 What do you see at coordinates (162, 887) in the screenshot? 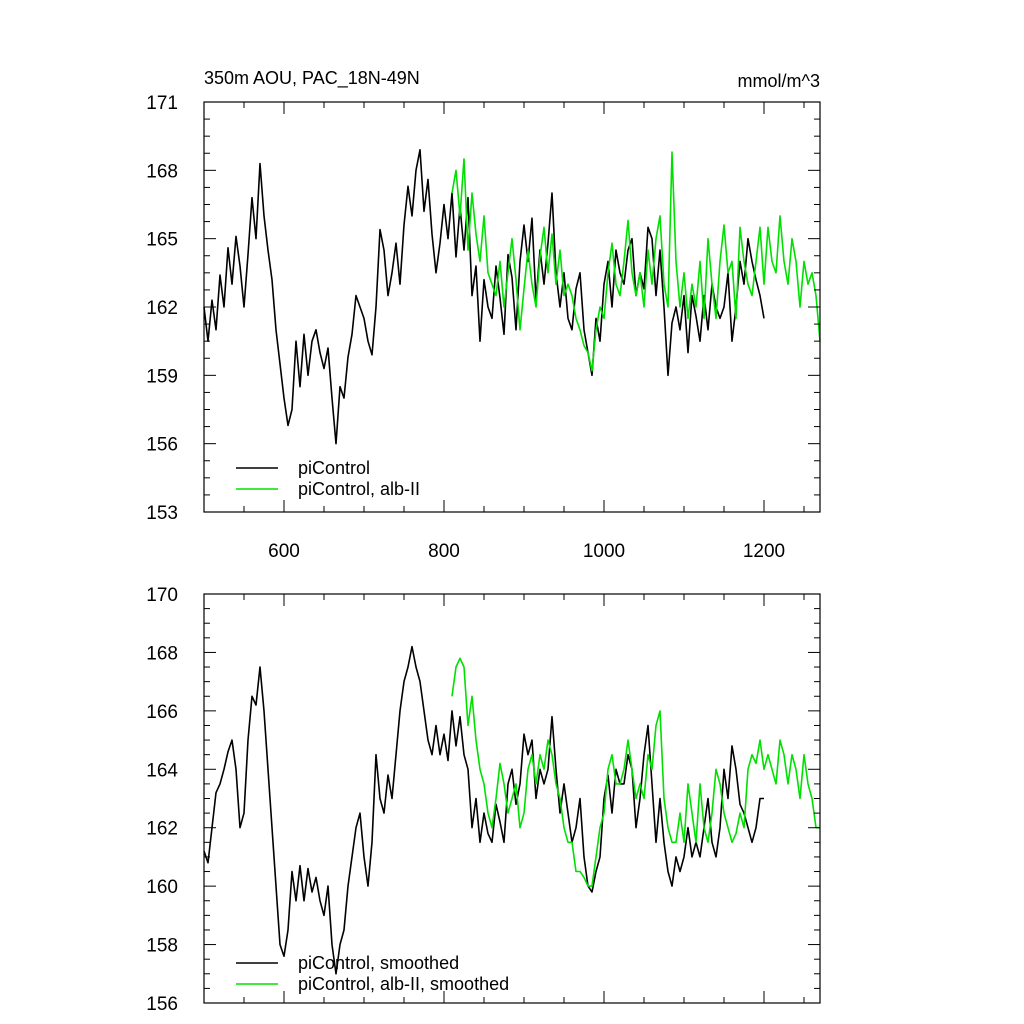
I see `y-tick-label: 160` at bounding box center [162, 887].